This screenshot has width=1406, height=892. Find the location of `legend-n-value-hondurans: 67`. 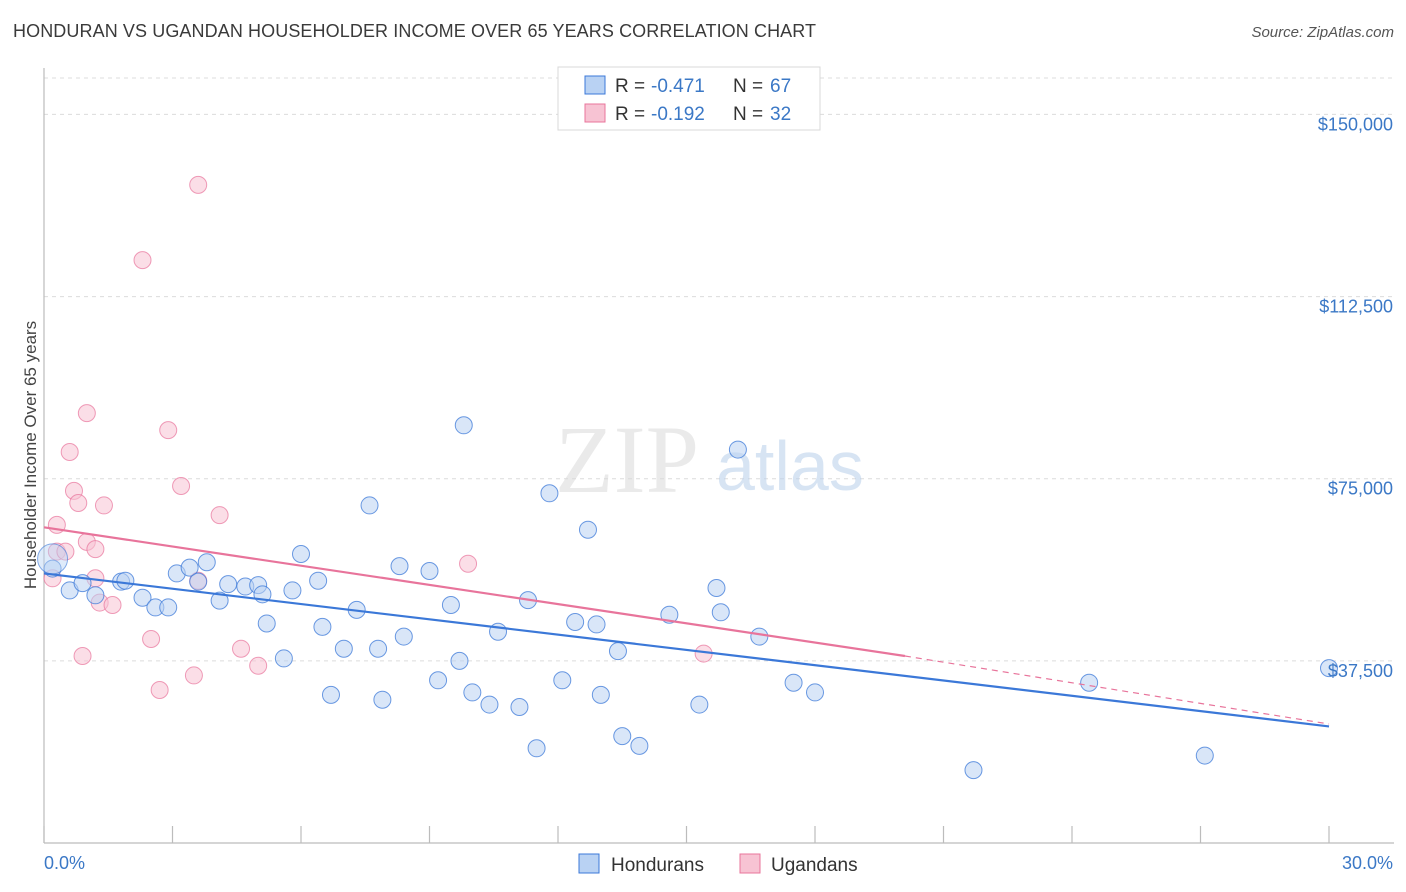

legend-n-value-hondurans: 67 is located at coordinates (780, 86).